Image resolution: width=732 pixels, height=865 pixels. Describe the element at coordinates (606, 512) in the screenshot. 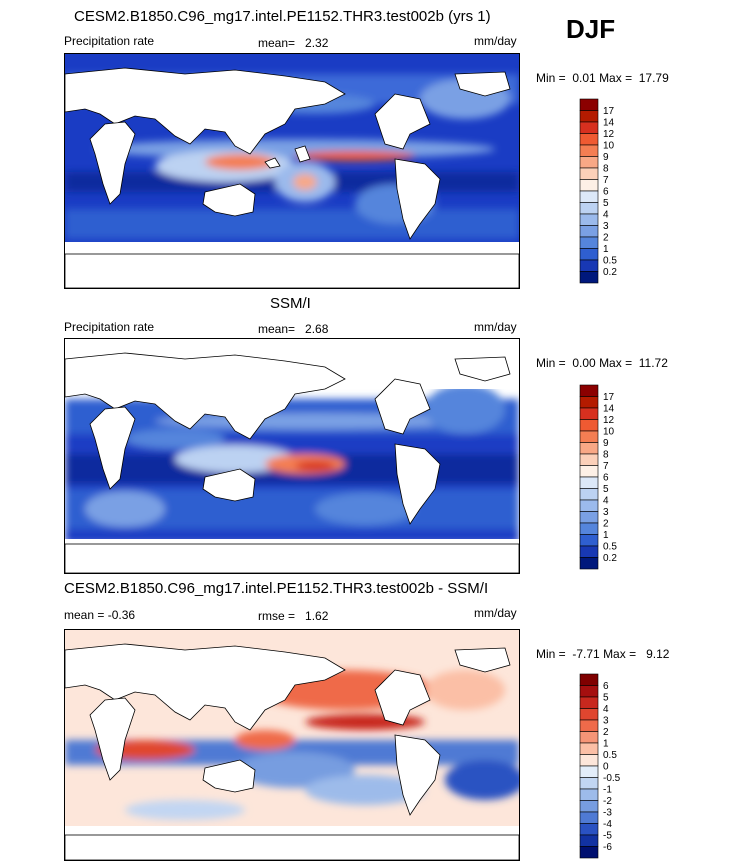

I see `panel-2-colorbar-tick-label: 3` at that location.